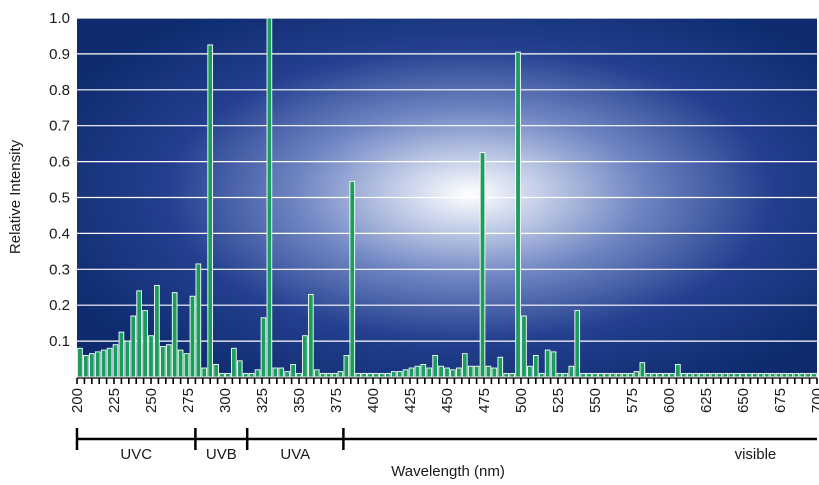  What do you see at coordinates (373, 400) in the screenshot?
I see `x-tick-label: 400` at bounding box center [373, 400].